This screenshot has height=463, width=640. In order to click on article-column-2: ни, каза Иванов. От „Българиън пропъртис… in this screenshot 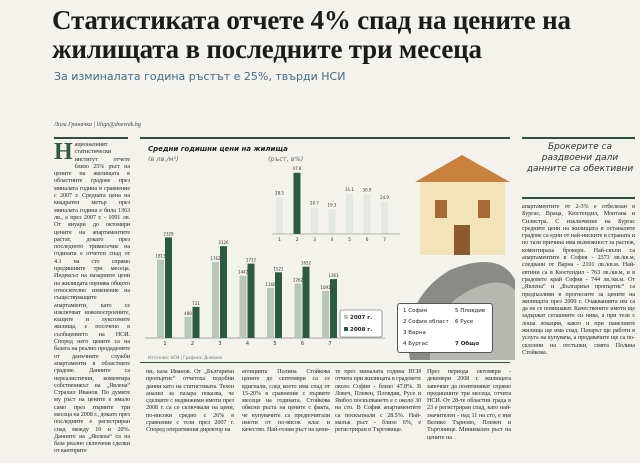, I will do `click(190, 401)`.